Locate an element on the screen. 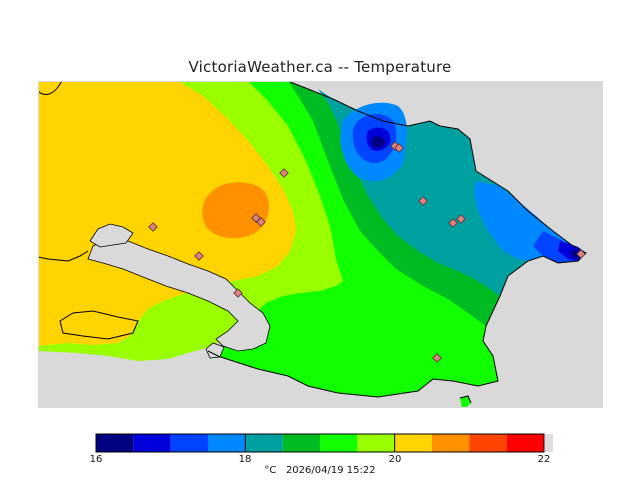 This screenshot has height=480, width=640. legend-swatches is located at coordinates (320, 443).